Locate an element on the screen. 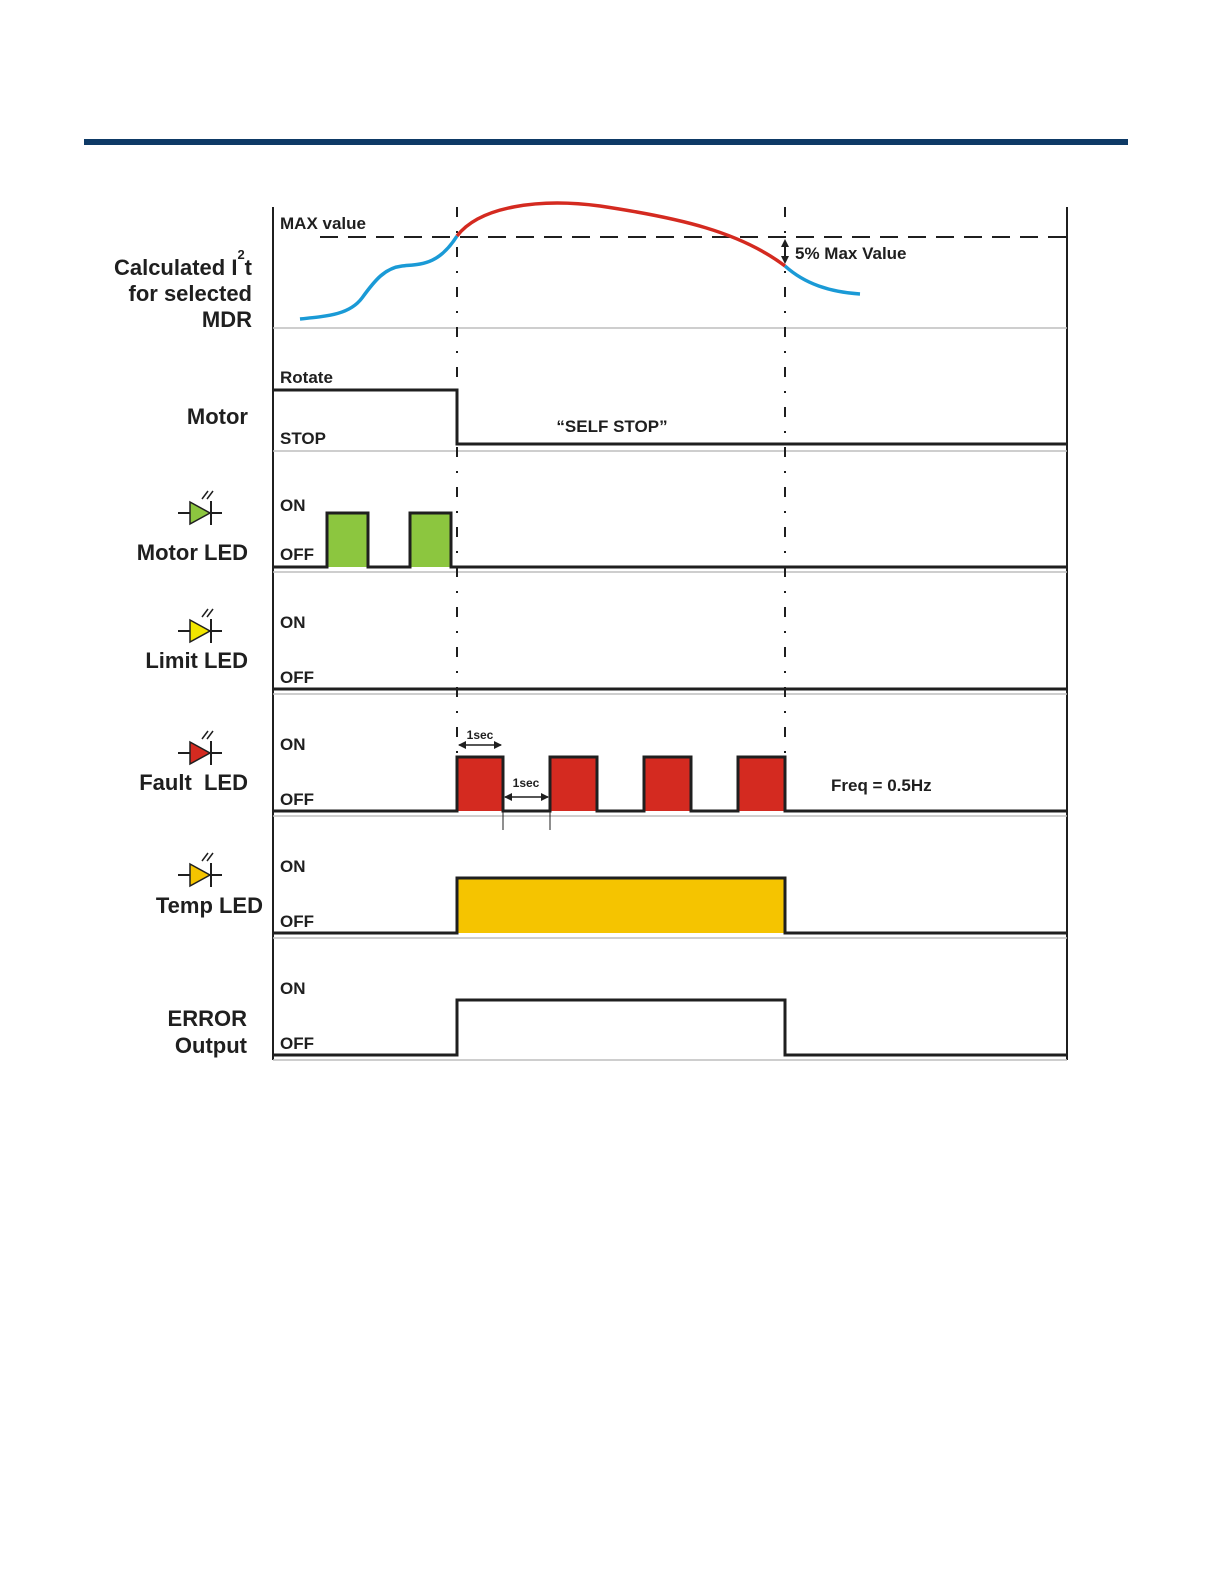  pulse-gap-label: 1sec is located at coordinates (526, 783).